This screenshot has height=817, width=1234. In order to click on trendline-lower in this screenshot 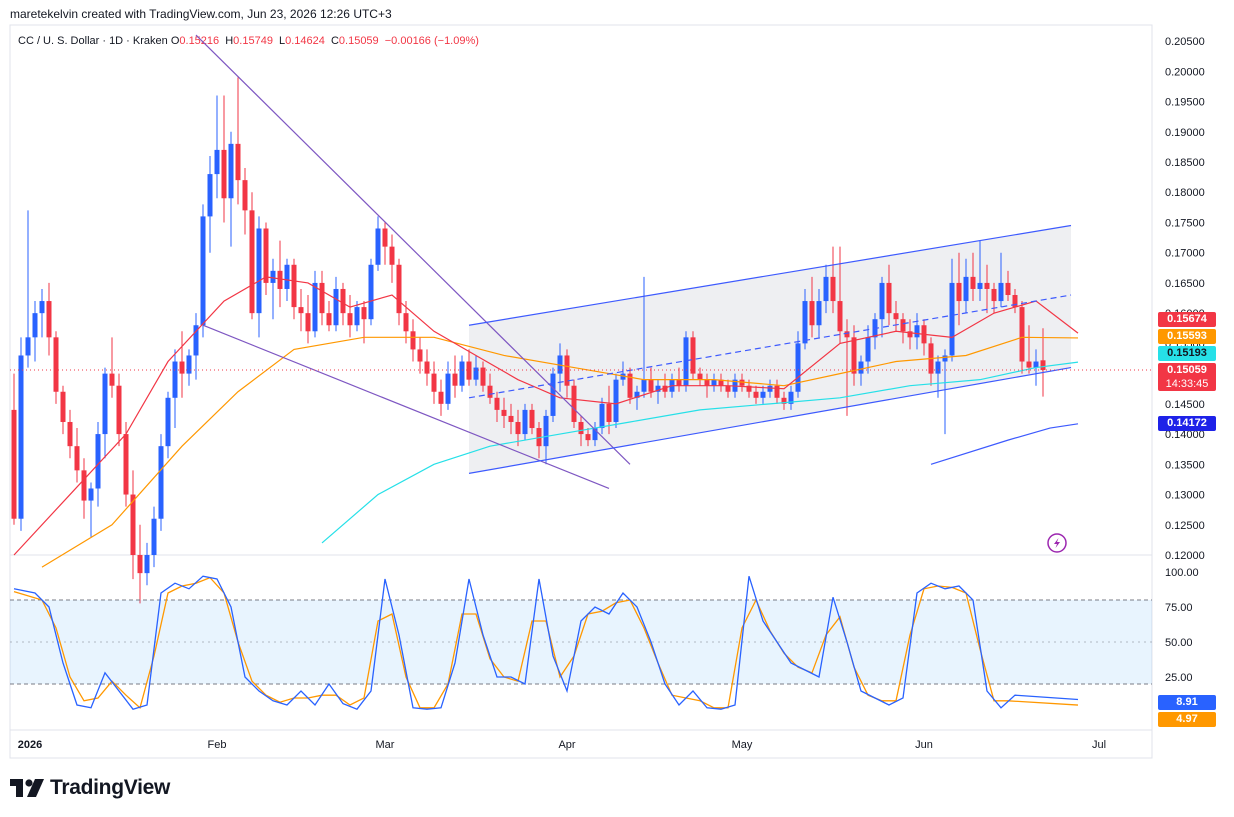, I will do `click(406, 407)`.